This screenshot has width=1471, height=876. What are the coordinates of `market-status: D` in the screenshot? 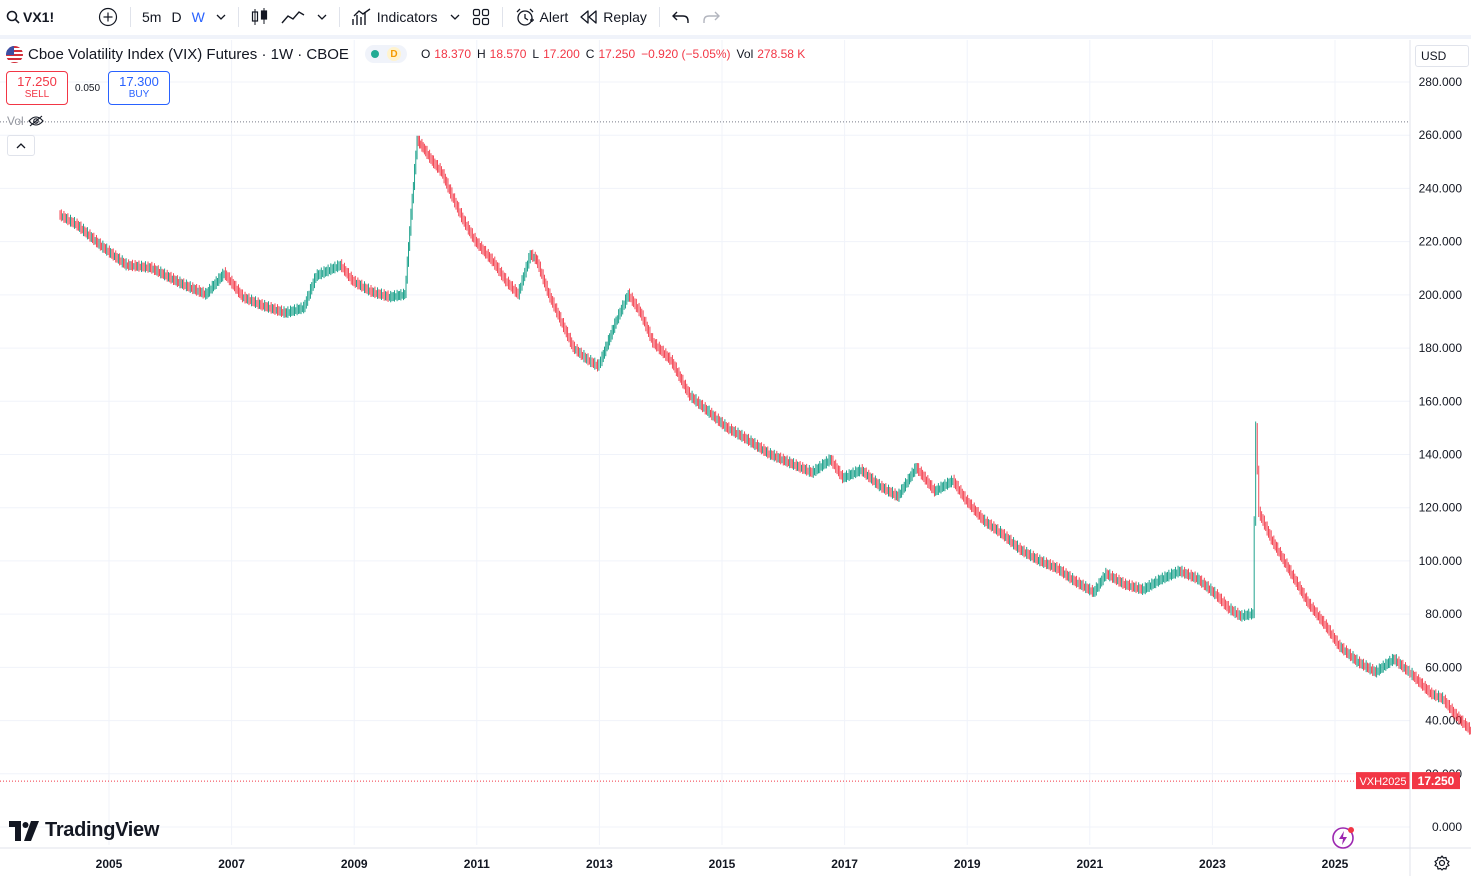 It's located at (385, 54).